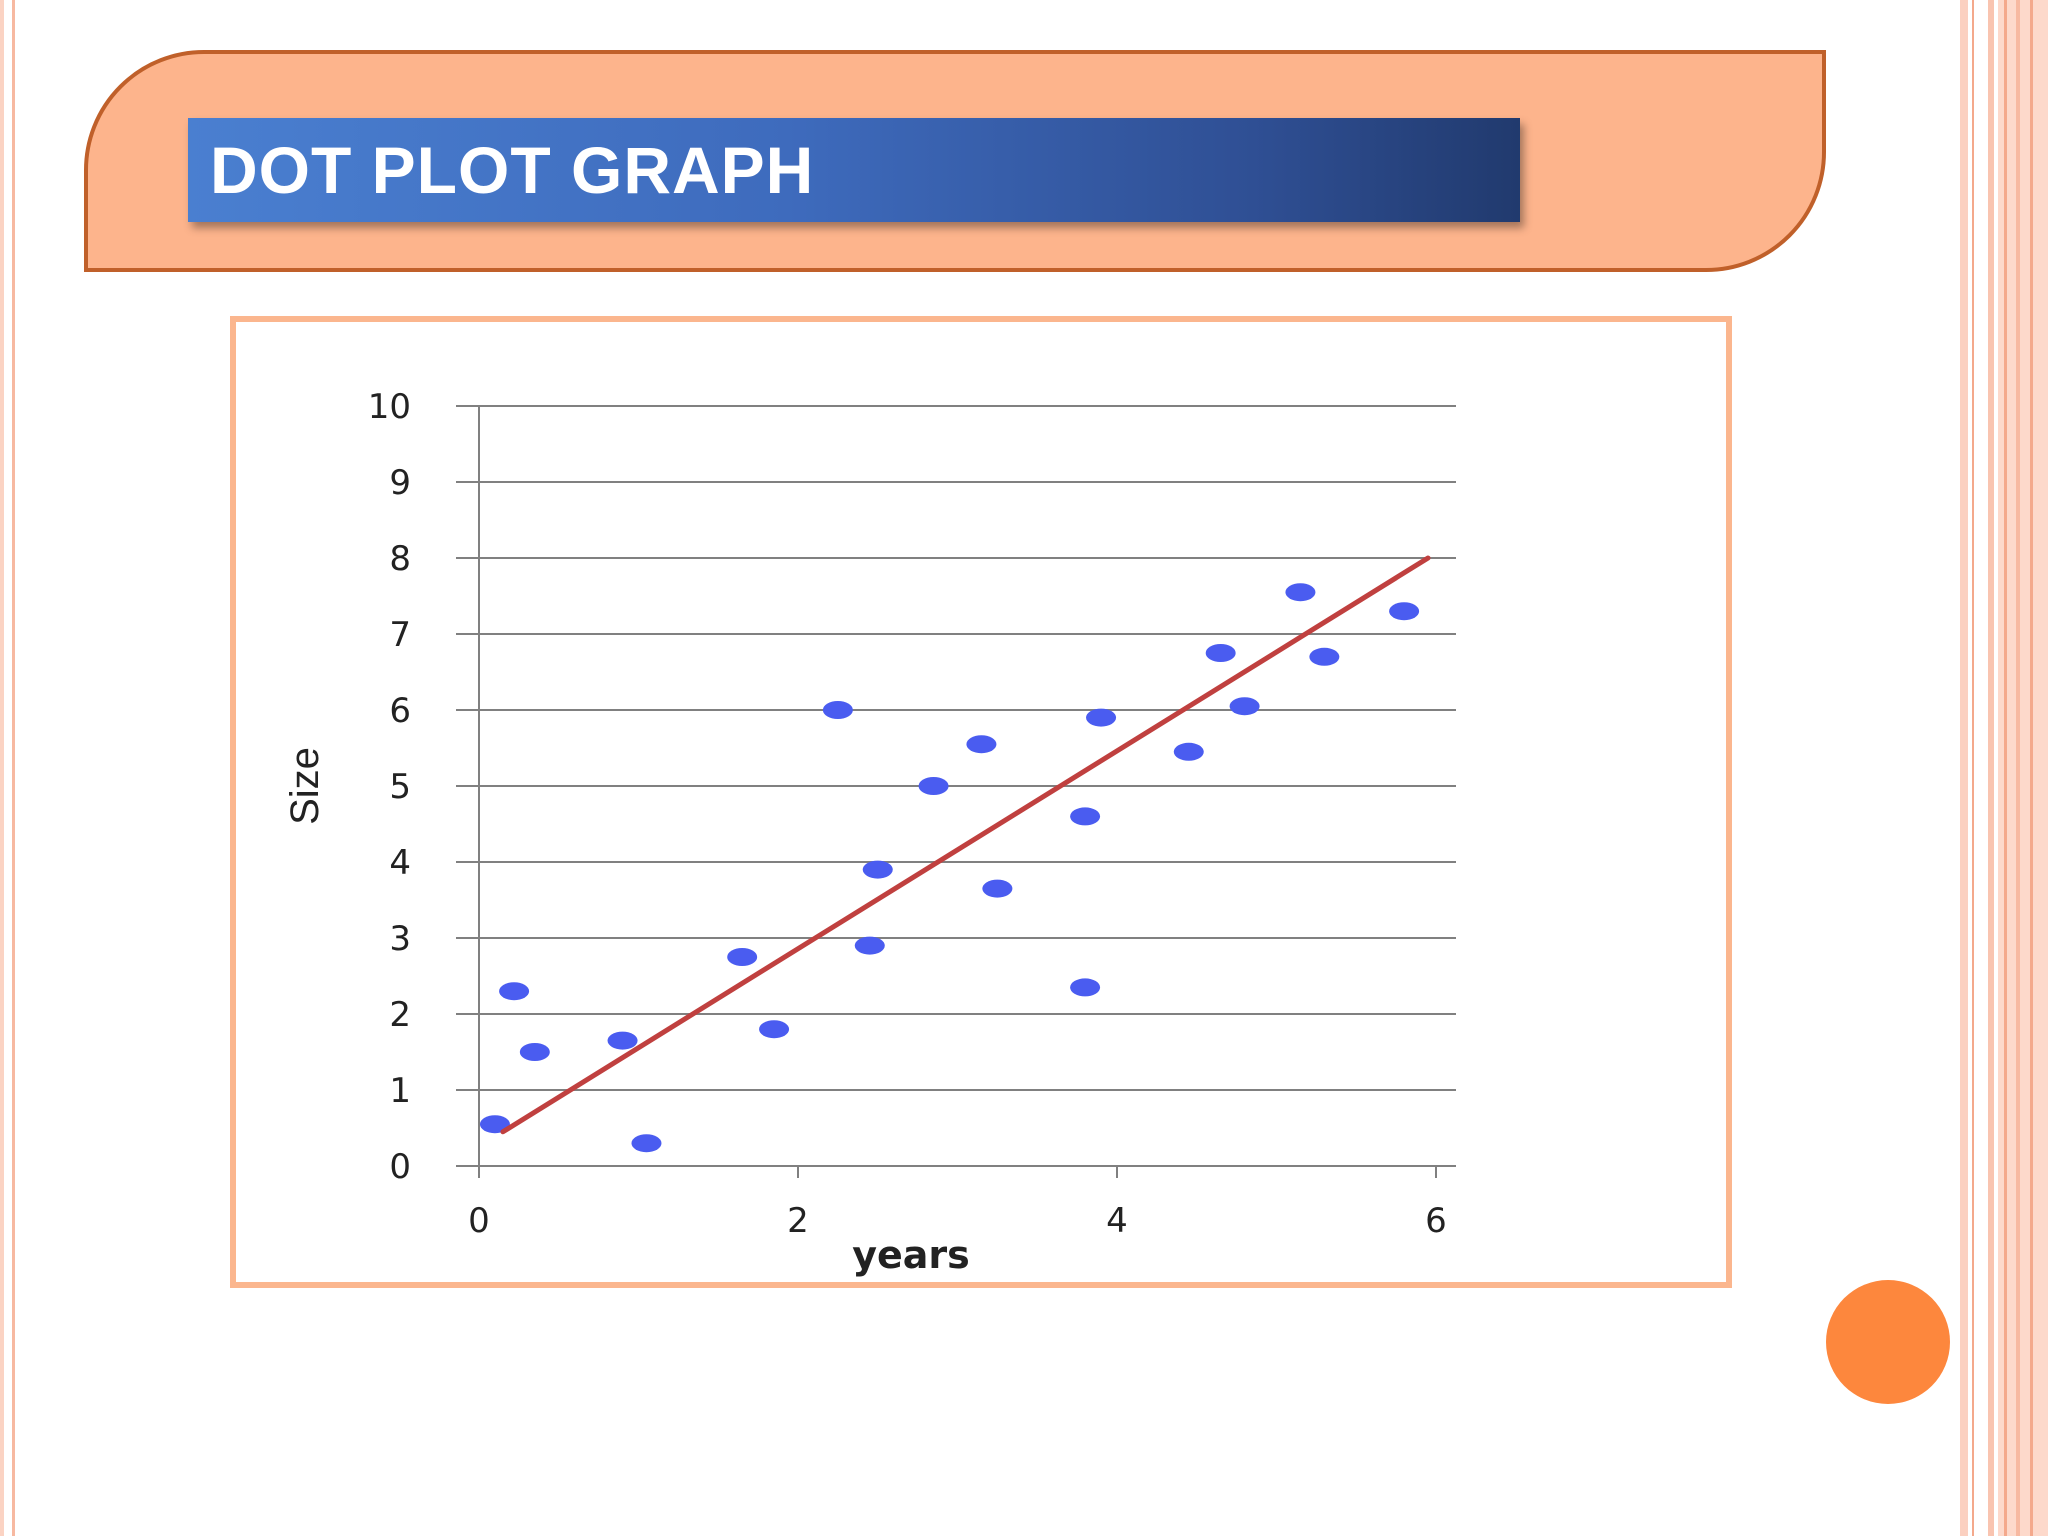 The image size is (2048, 1536). Describe the element at coordinates (400, 1167) in the screenshot. I see `y-tick-label: 0` at that location.